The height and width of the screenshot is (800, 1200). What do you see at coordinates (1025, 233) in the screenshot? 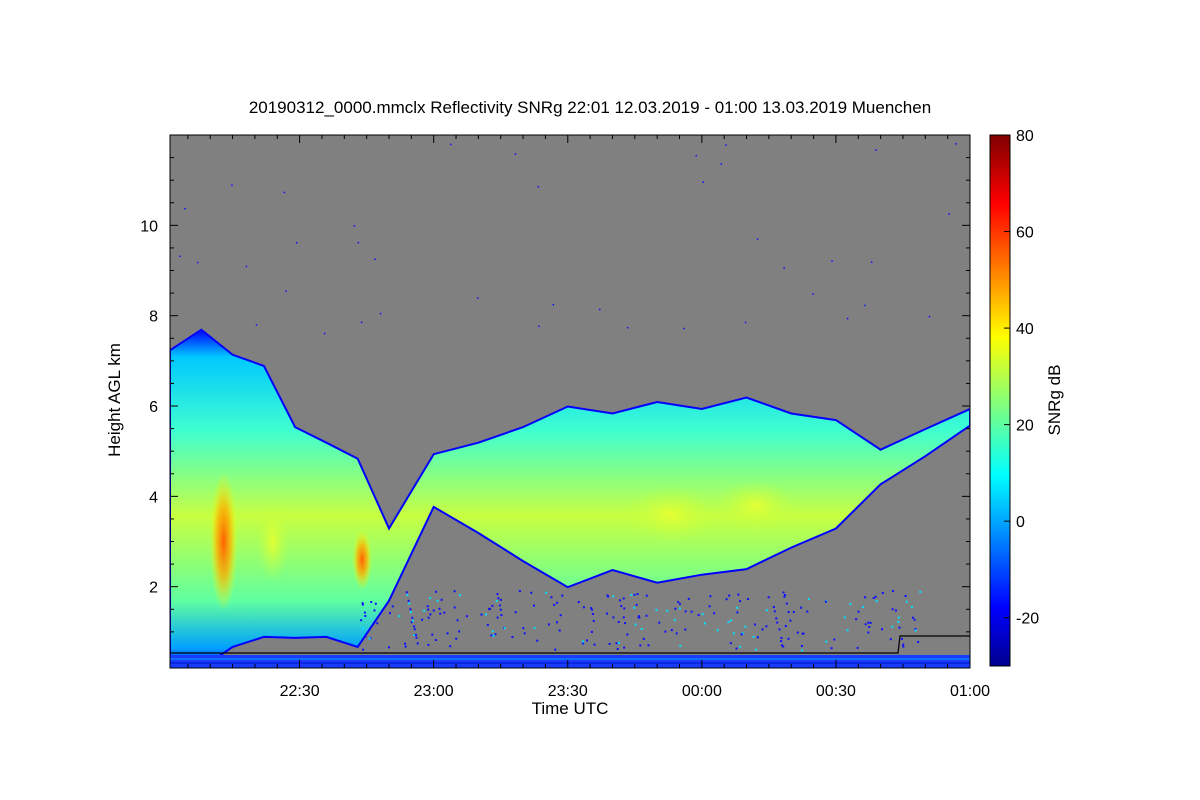
I see `colorbar-tick-label: 60` at bounding box center [1025, 233].